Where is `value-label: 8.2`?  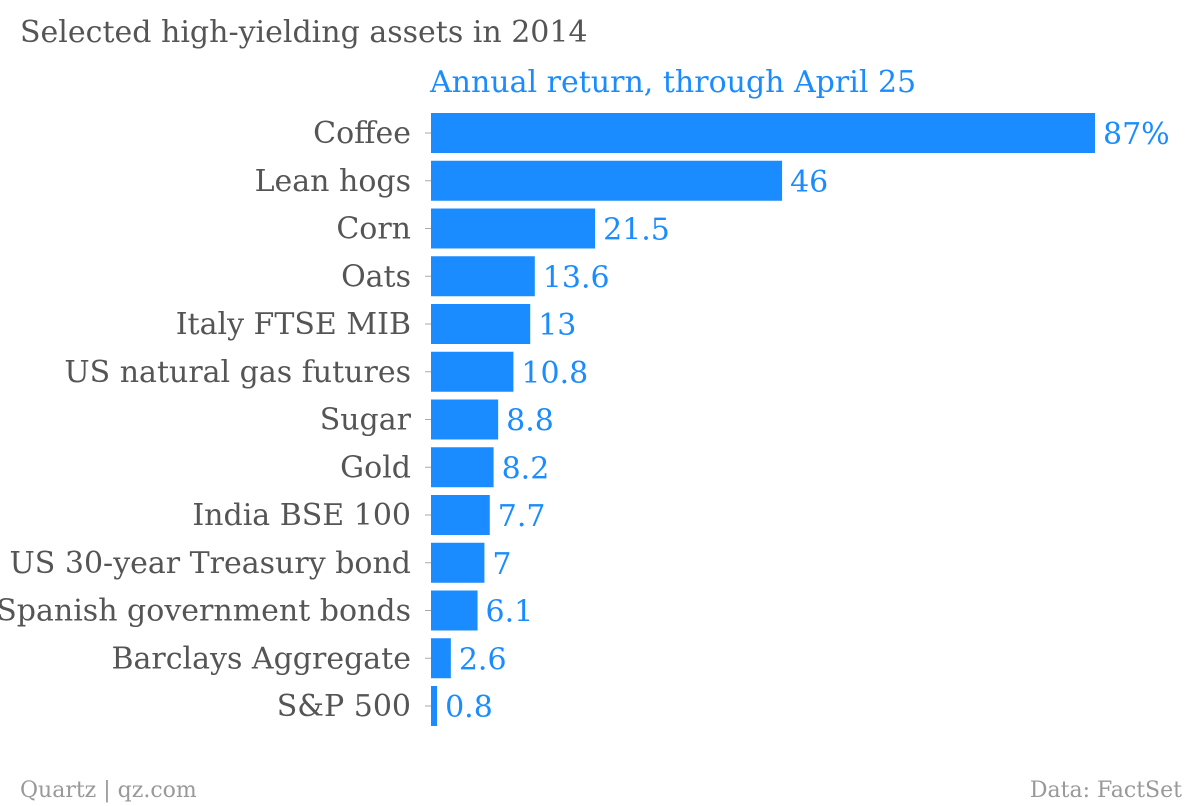 value-label: 8.2 is located at coordinates (526, 468).